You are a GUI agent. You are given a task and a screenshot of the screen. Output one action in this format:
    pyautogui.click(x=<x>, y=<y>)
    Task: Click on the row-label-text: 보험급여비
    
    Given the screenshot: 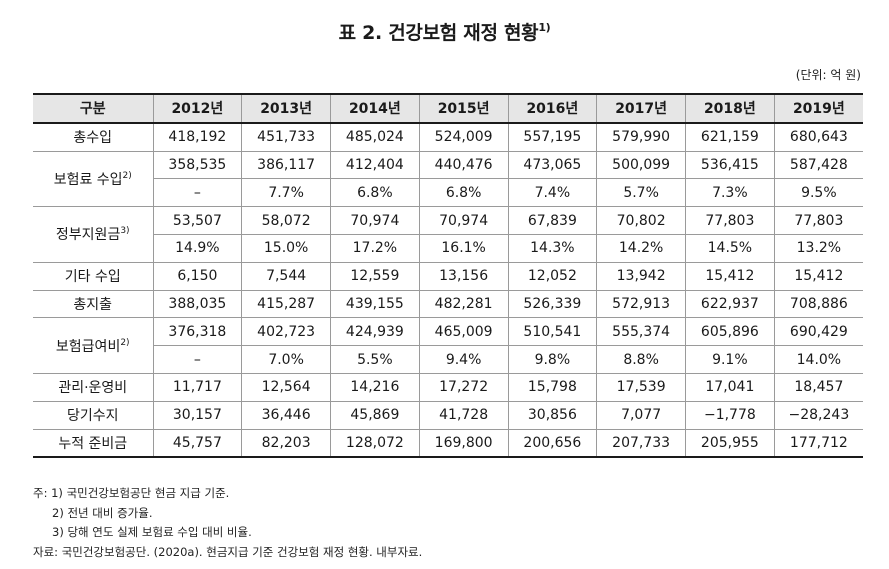 What is the action you would take?
    pyautogui.click(x=88, y=346)
    